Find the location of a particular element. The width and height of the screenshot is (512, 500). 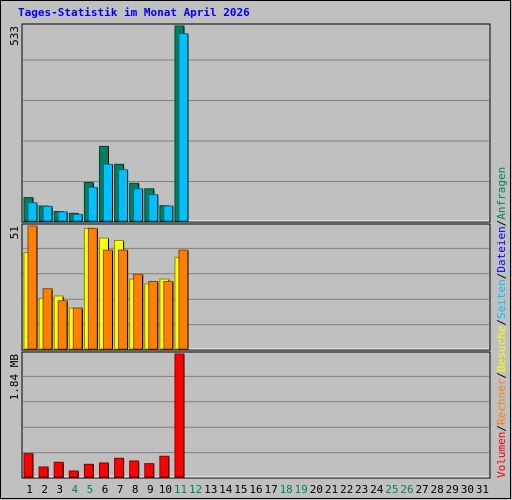

x-tick-label: 27 is located at coordinates (421, 489).